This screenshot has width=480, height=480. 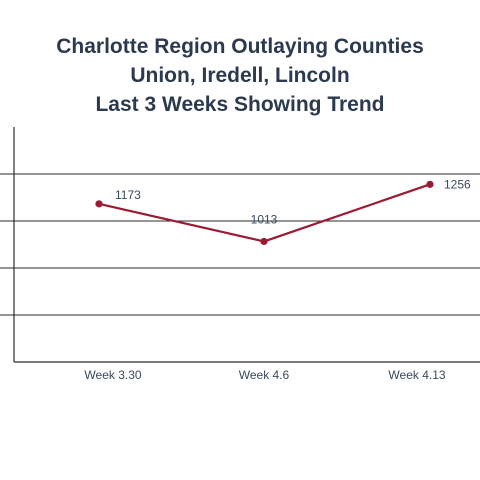 I want to click on data-points, so click(x=264, y=213).